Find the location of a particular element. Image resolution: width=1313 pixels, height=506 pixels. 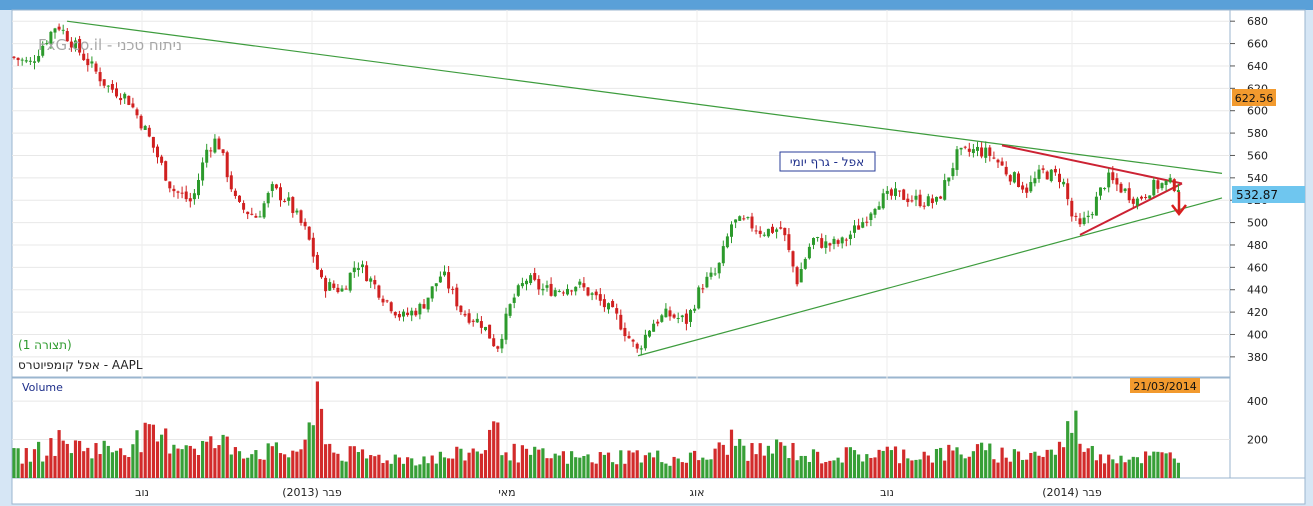

y-tick-label: 460 is located at coordinates (1257, 267).